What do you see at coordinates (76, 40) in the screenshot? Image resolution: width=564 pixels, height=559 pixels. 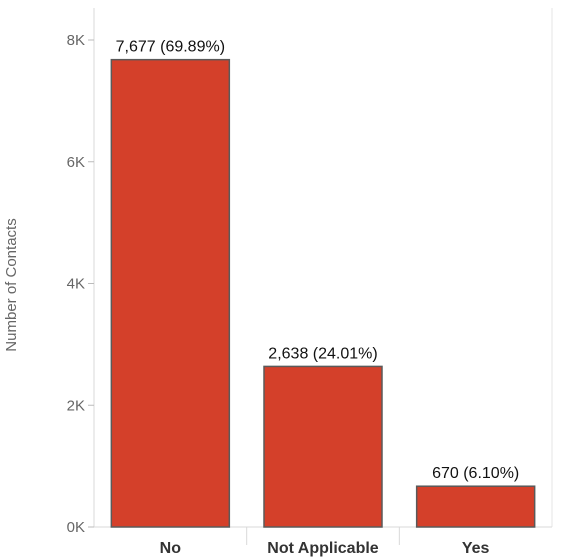 I see `y-tick-label: 8K` at bounding box center [76, 40].